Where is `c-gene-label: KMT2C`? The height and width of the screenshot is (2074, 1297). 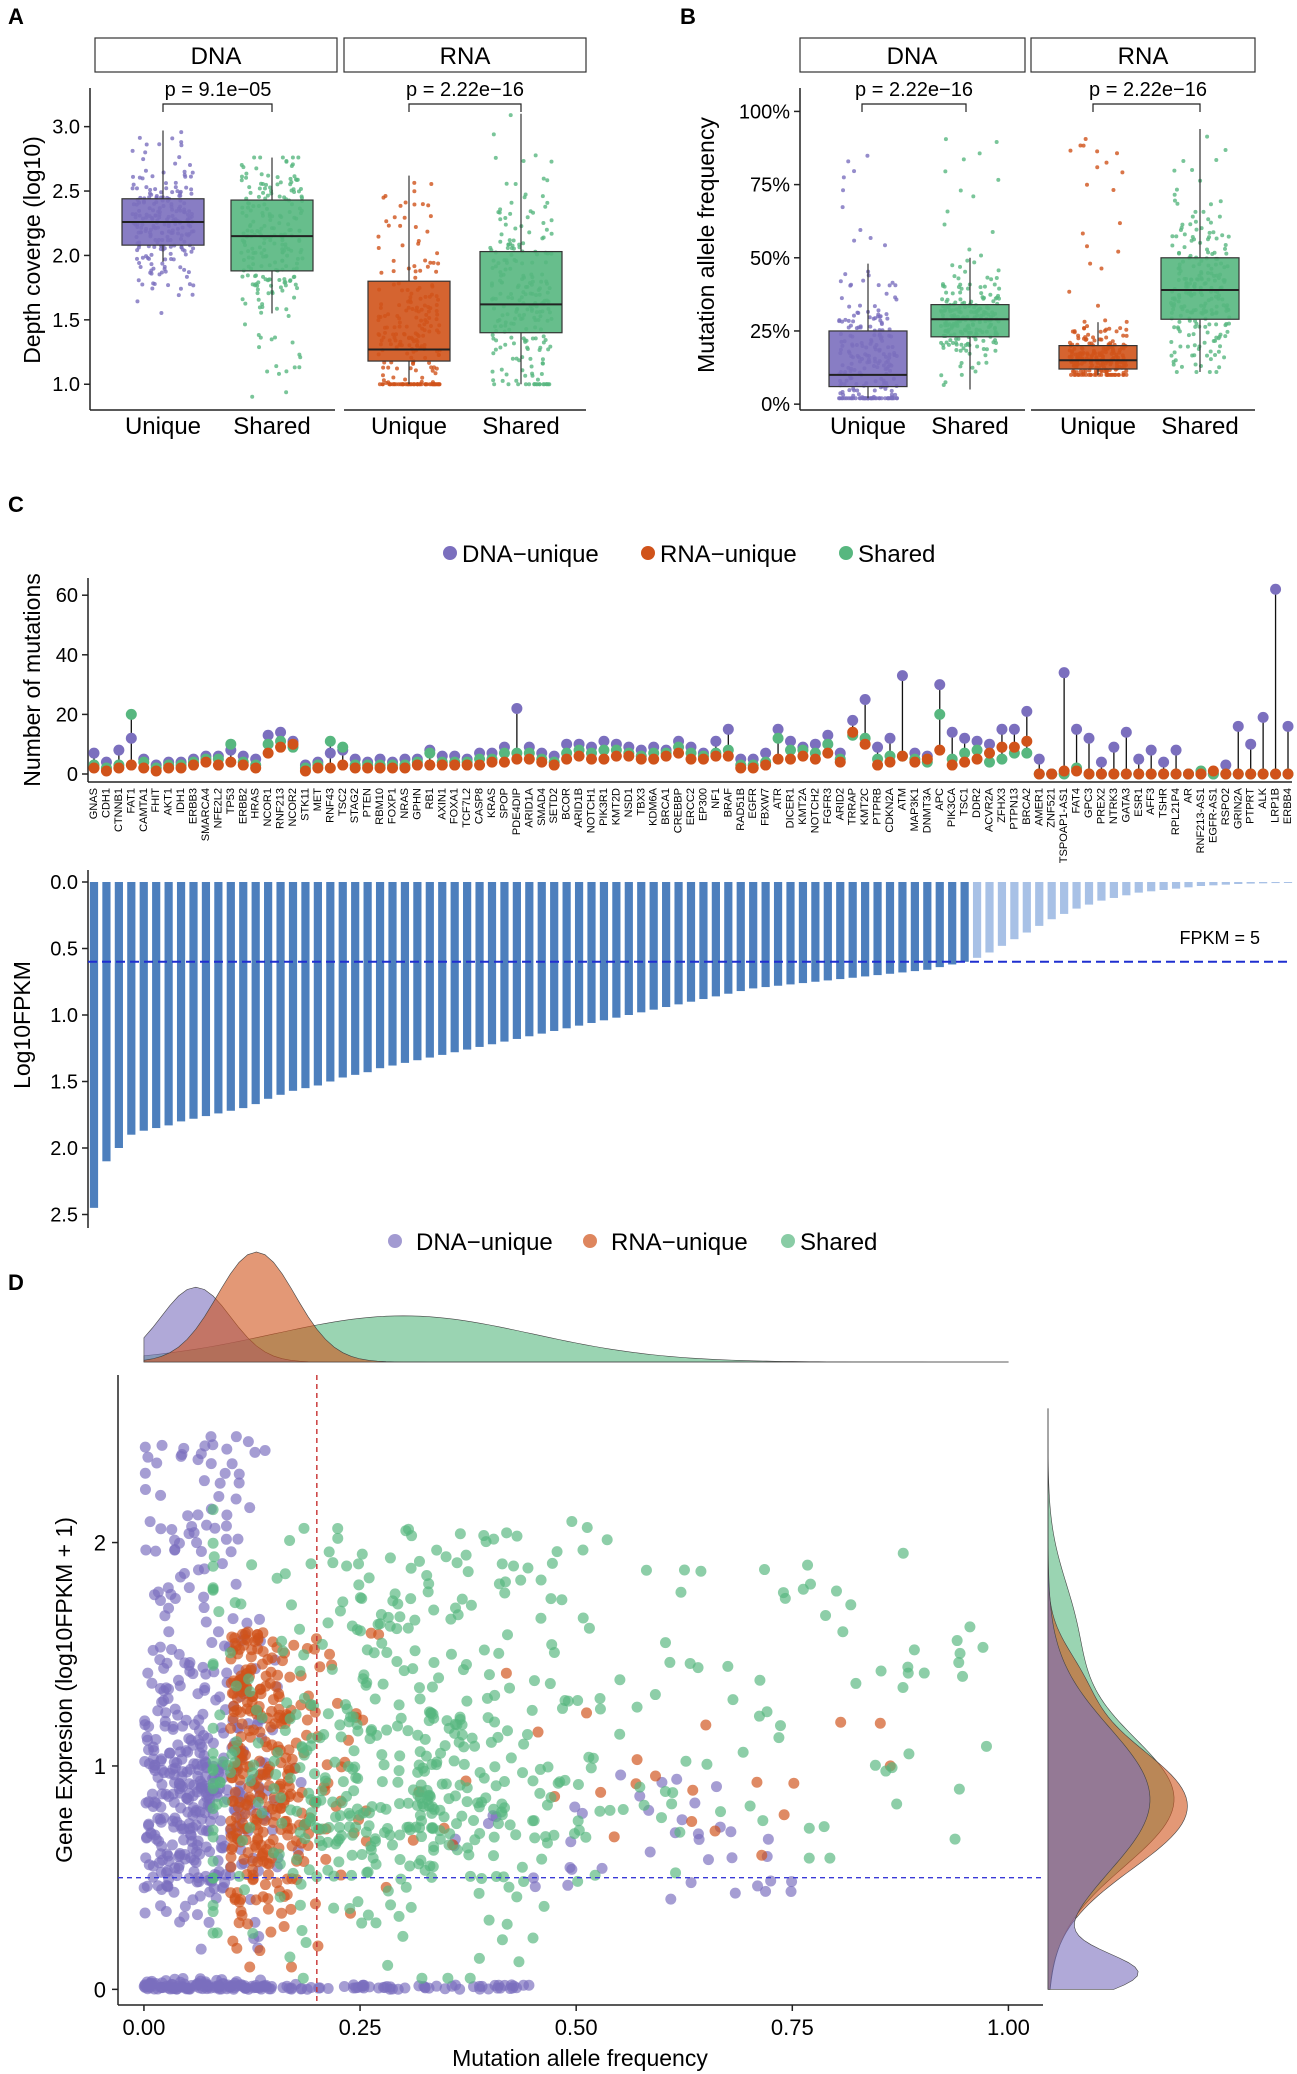 c-gene-label: KMT2C is located at coordinates (865, 806).